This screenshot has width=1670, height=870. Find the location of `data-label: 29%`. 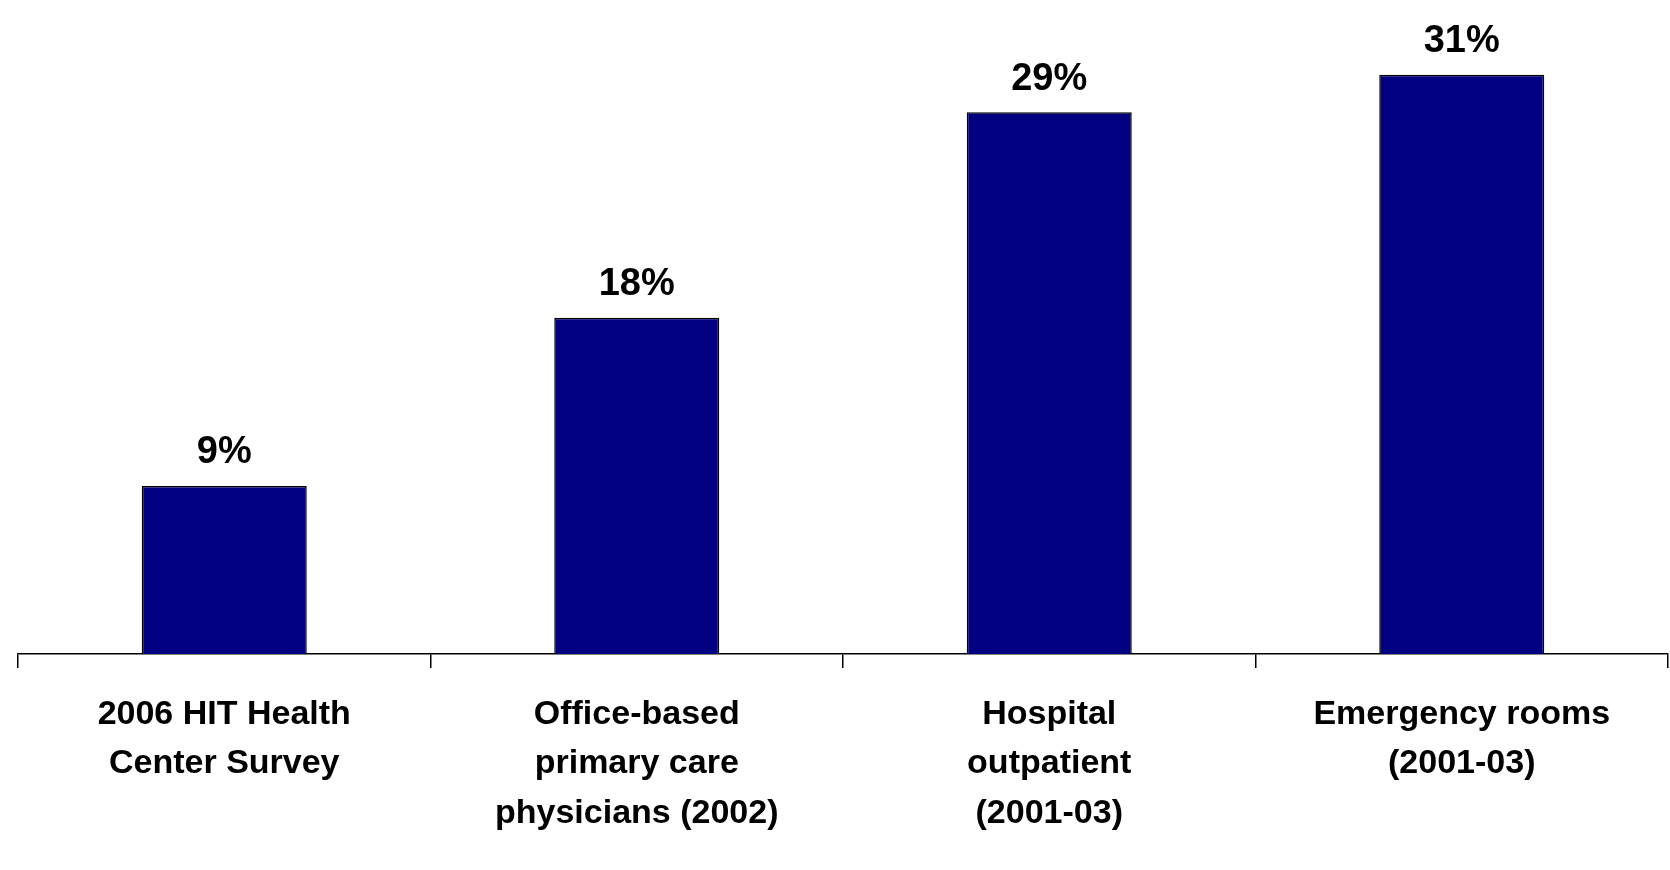

data-label: 29% is located at coordinates (1049, 76).